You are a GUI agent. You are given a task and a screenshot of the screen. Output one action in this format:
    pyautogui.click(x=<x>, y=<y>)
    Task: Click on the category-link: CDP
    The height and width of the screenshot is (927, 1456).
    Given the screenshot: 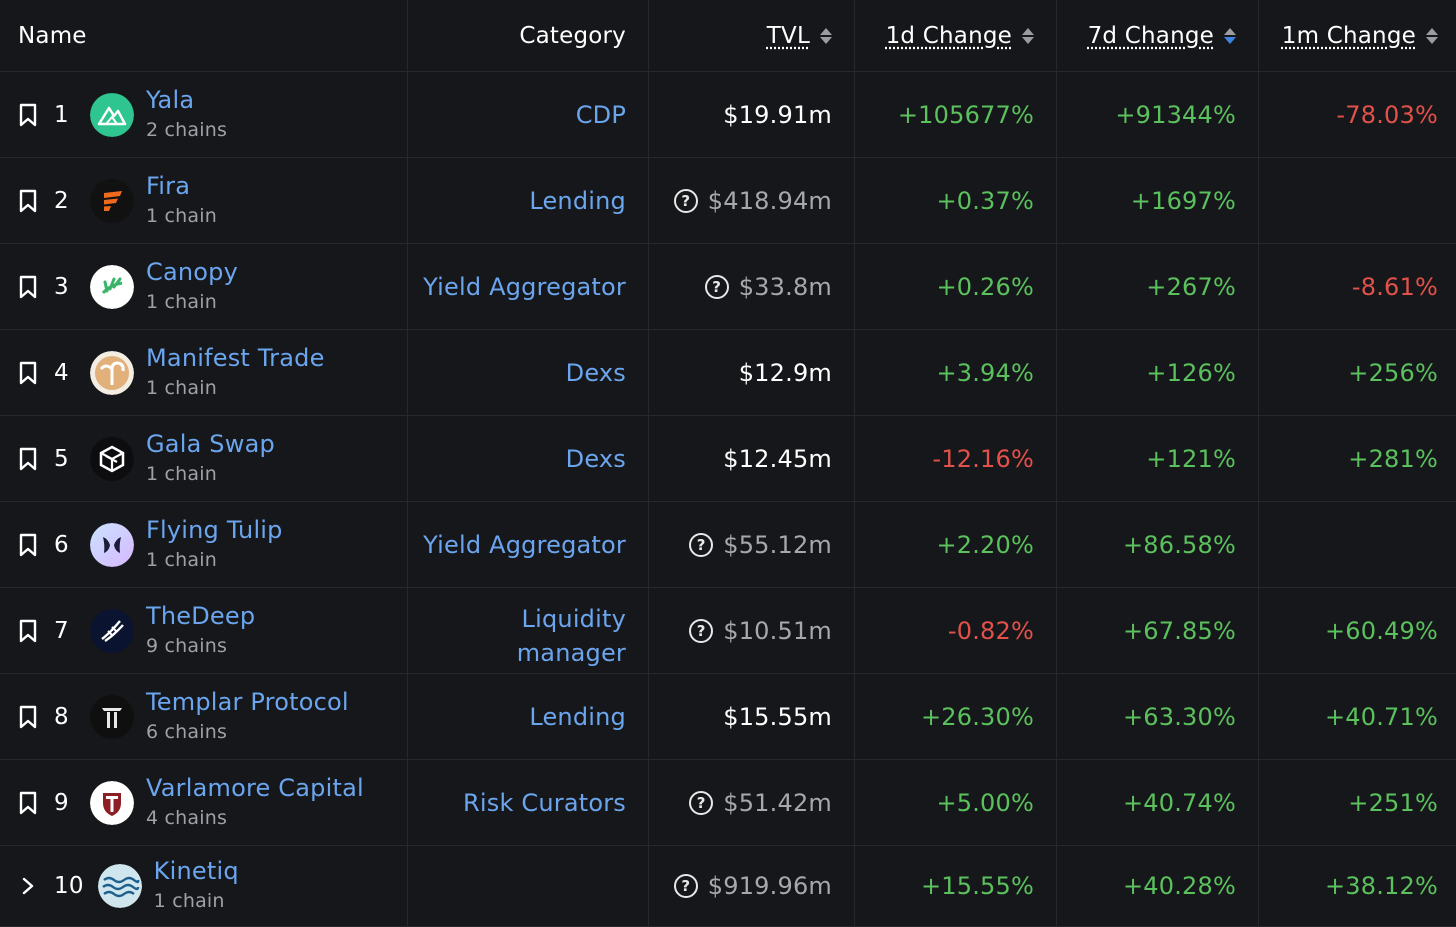 What is the action you would take?
    pyautogui.click(x=600, y=114)
    